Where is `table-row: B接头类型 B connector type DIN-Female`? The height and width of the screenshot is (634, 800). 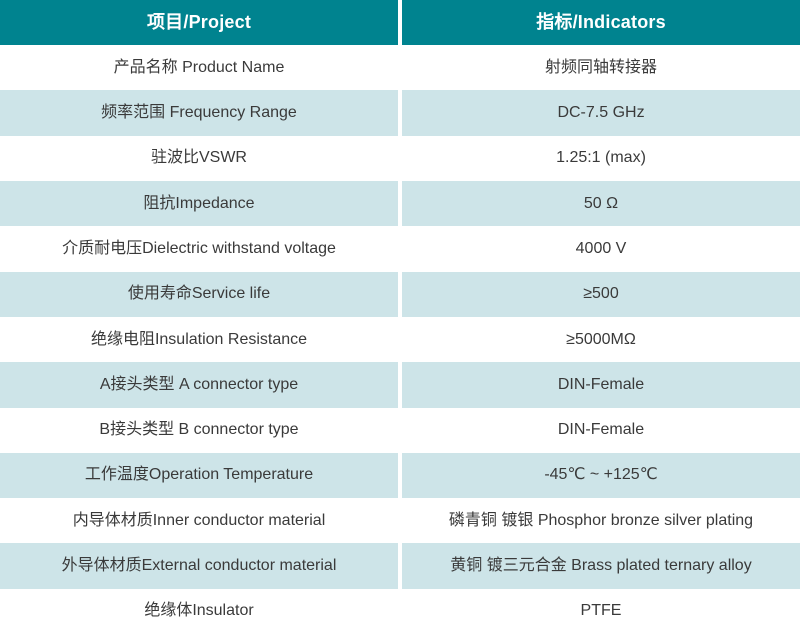 table-row: B接头类型 B connector type DIN-Female is located at coordinates (400, 430).